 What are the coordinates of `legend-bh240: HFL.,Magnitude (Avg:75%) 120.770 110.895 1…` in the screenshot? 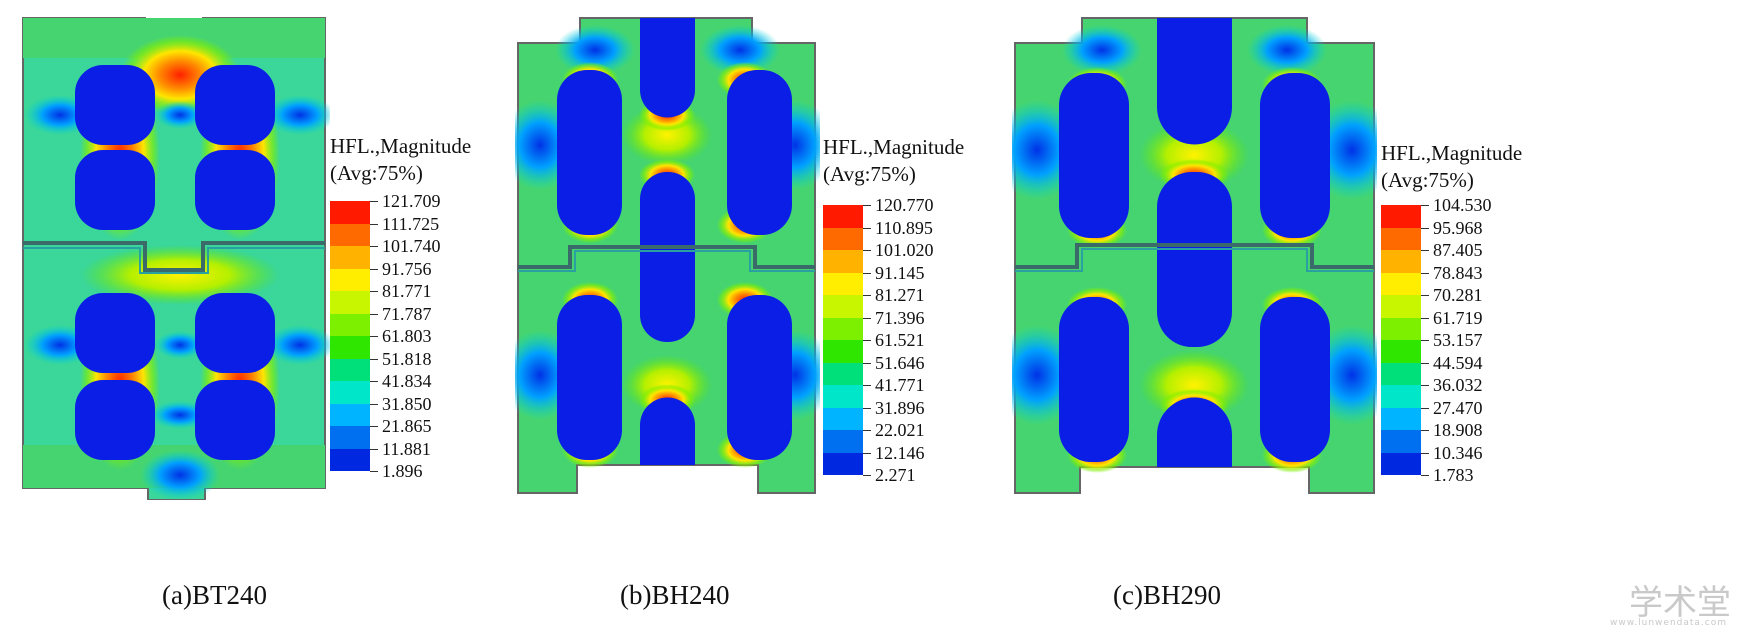 It's located at (894, 309).